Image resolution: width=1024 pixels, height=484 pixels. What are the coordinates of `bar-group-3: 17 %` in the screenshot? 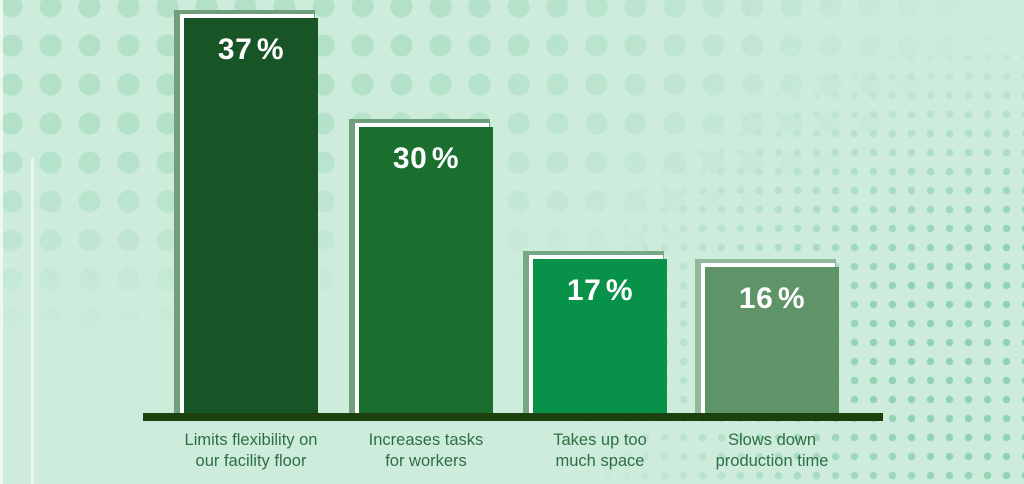 It's located at (595, 332).